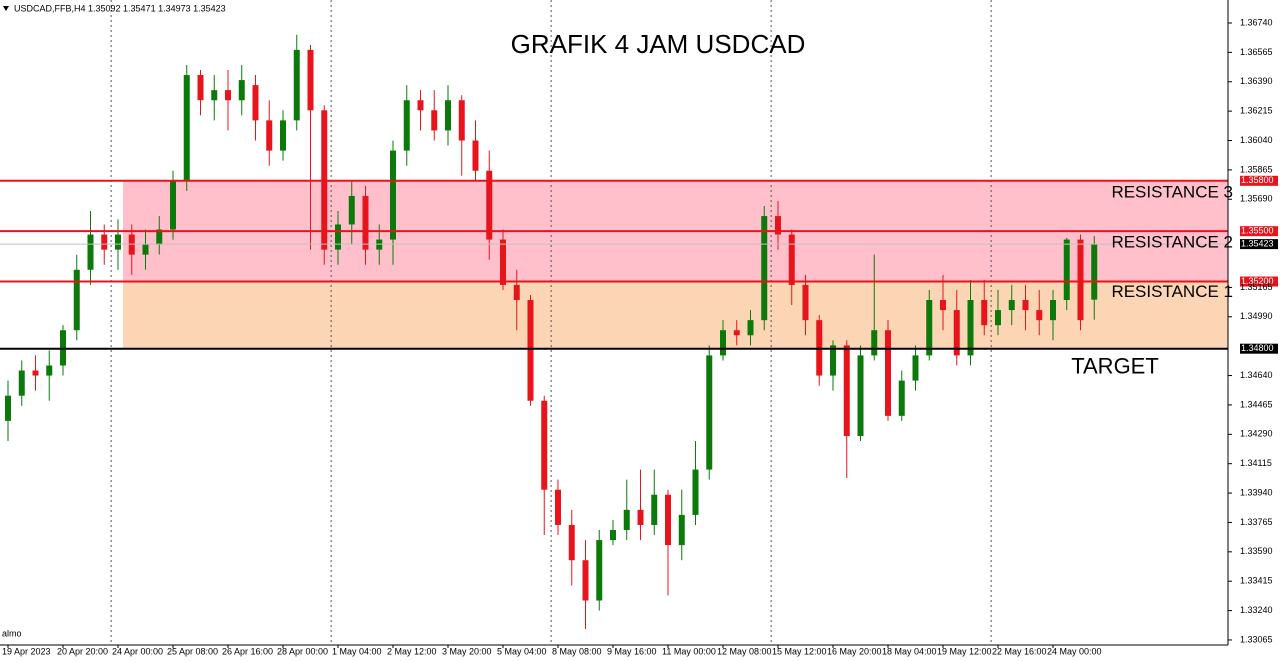 This screenshot has height=662, width=1280. I want to click on x-tick-label: 28 Apr 00:00, so click(302, 651).